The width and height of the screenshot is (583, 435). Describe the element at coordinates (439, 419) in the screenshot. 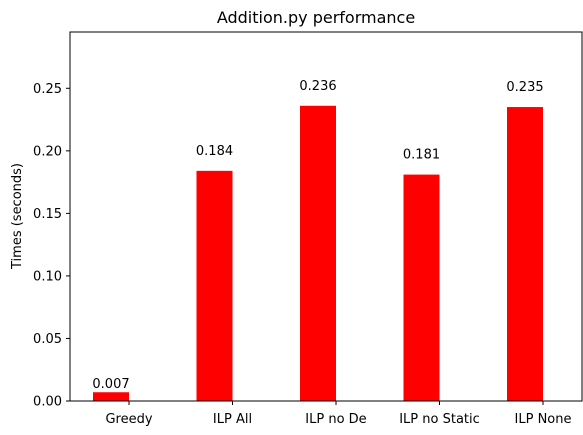

I see `x-tick-label-3: ILP no Static` at that location.